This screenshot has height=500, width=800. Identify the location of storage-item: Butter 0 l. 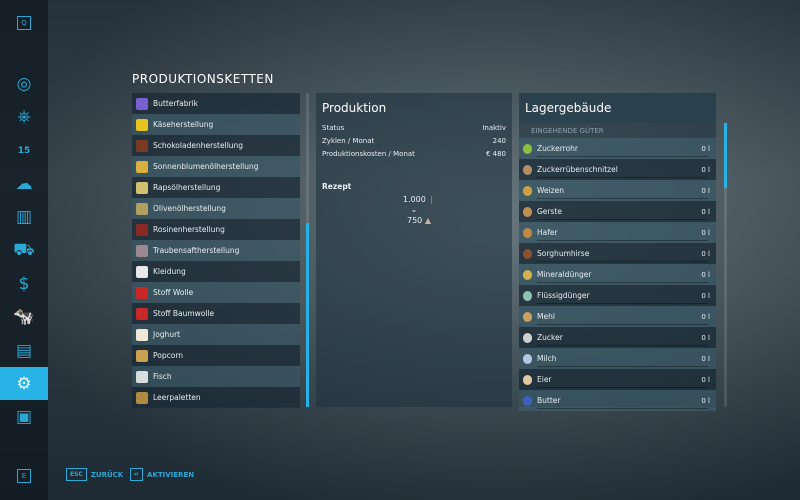
(617, 400).